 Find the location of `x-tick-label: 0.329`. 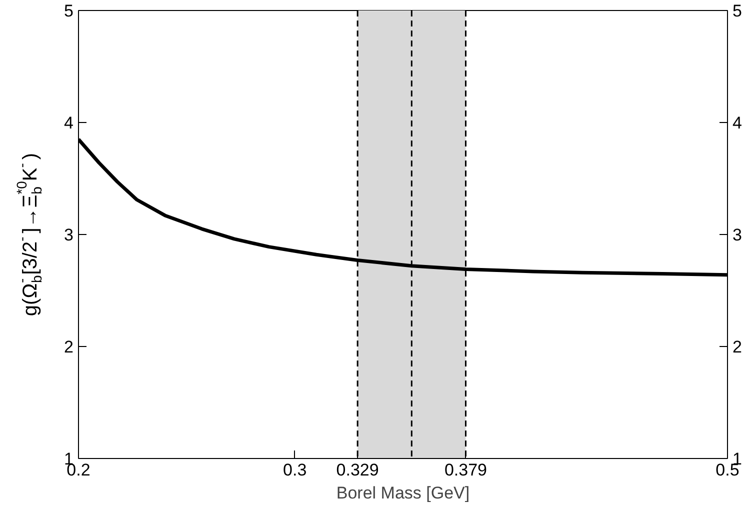

x-tick-label: 0.329 is located at coordinates (357, 470).